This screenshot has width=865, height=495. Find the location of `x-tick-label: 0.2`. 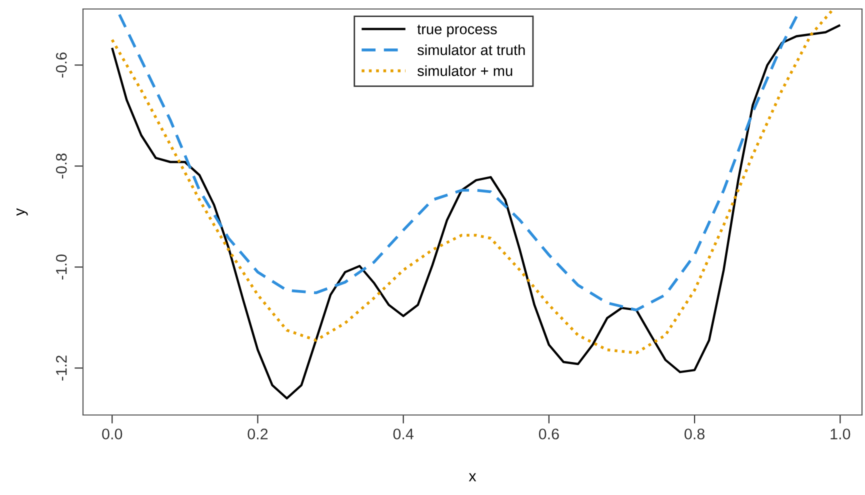

x-tick-label: 0.2 is located at coordinates (258, 434).